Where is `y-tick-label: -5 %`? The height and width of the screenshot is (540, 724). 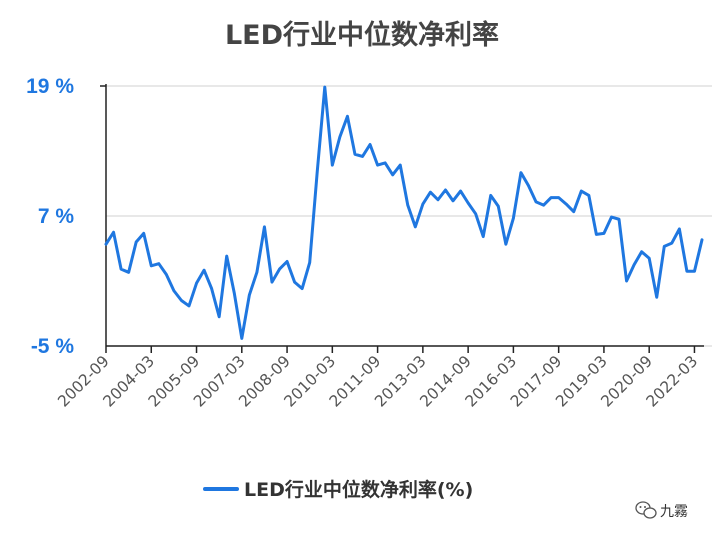
y-tick-label: -5 % is located at coordinates (53, 346).